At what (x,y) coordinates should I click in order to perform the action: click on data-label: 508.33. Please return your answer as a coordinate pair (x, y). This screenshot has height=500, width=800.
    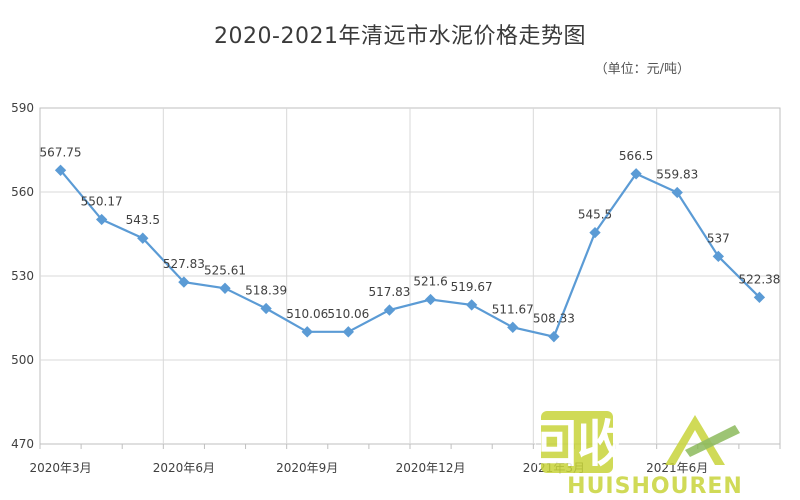
    Looking at the image, I should click on (554, 319).